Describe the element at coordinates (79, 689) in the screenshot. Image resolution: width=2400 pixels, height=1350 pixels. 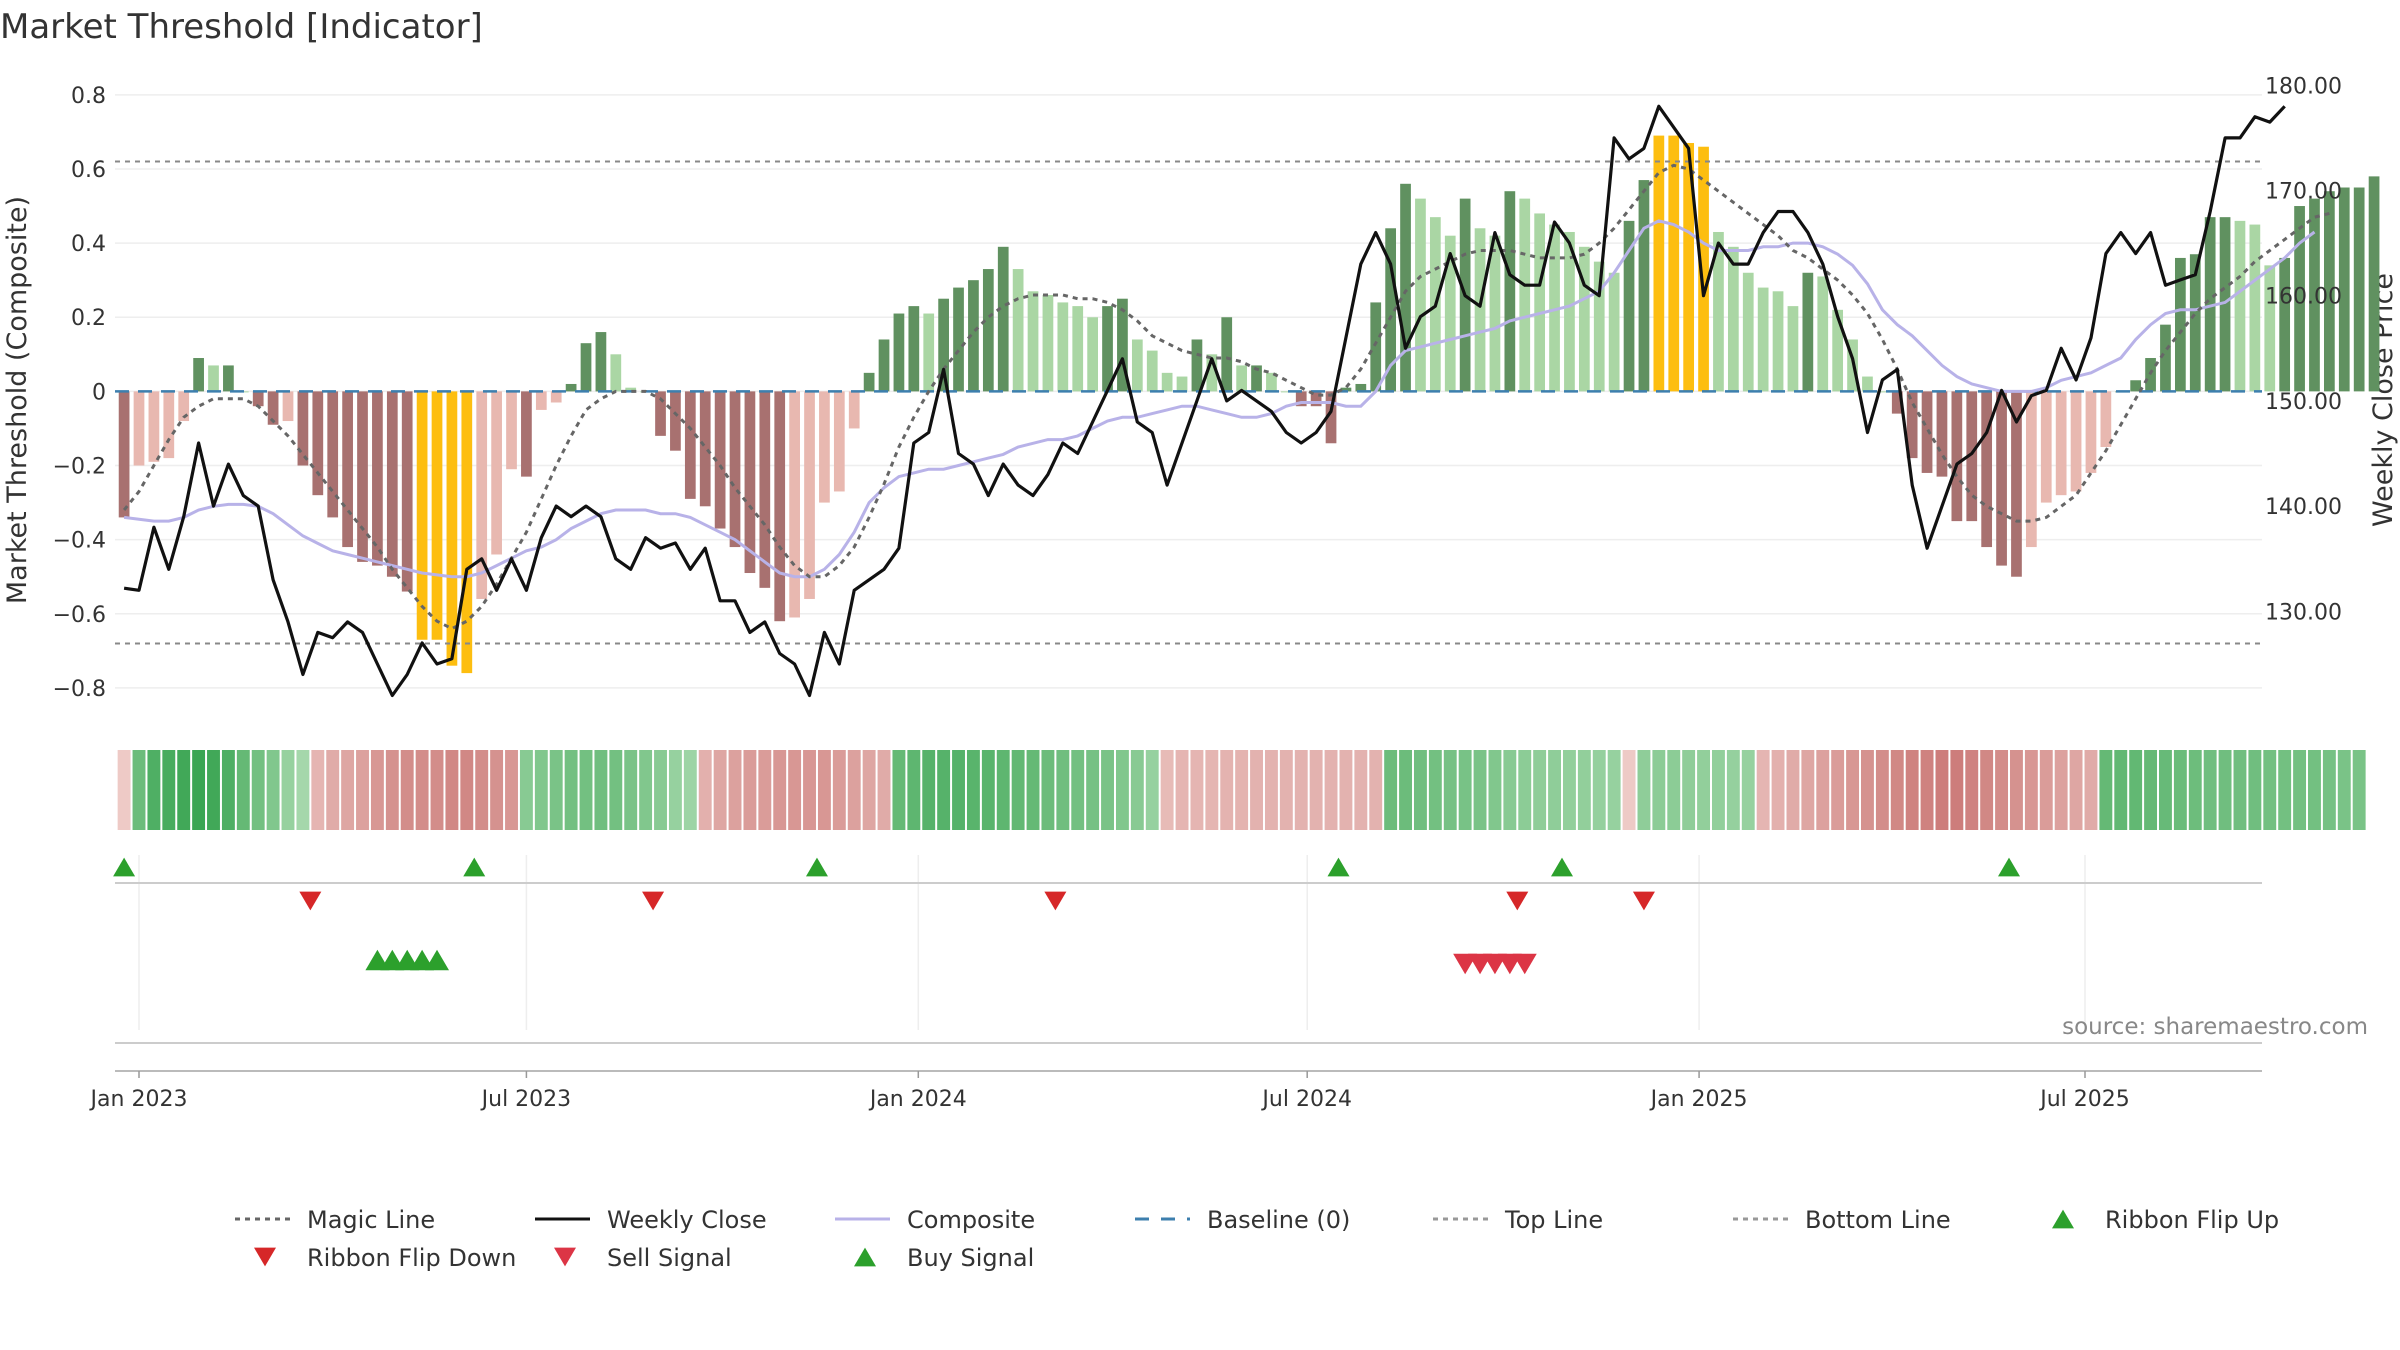
I see `left-tick-label: −0.8` at that location.